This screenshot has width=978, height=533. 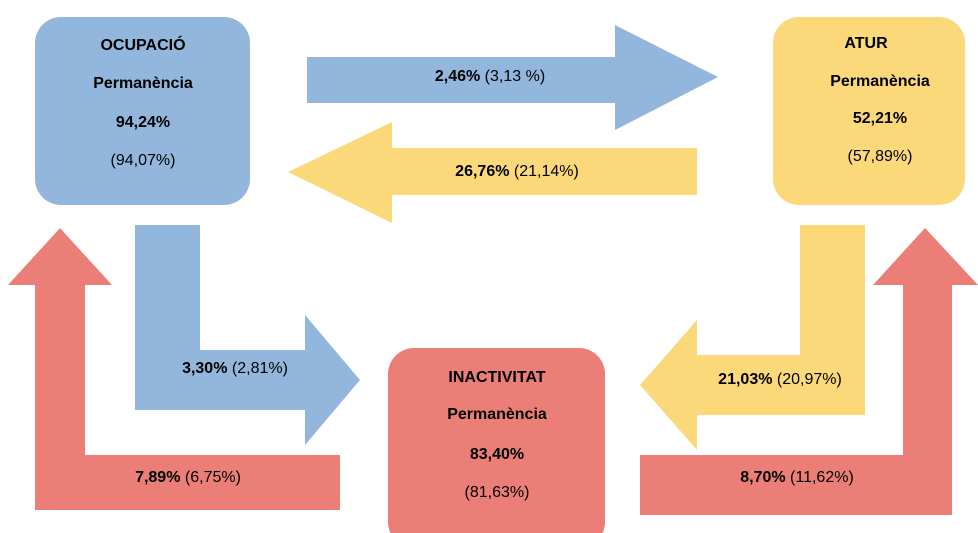 What do you see at coordinates (457, 76) in the screenshot?
I see `flow-value: 2,46%` at bounding box center [457, 76].